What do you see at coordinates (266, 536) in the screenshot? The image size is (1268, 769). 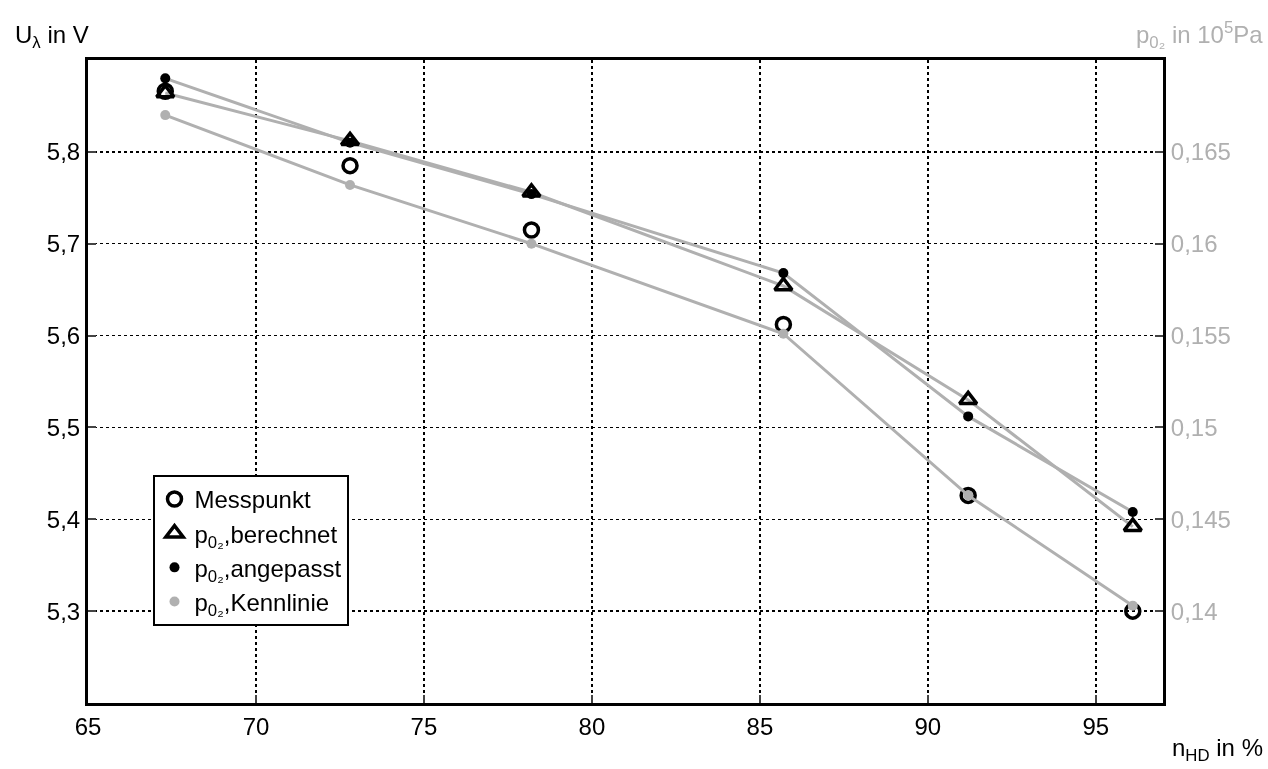 I see `legend-label: p$_{0₂}$,berechnet` at bounding box center [266, 536].